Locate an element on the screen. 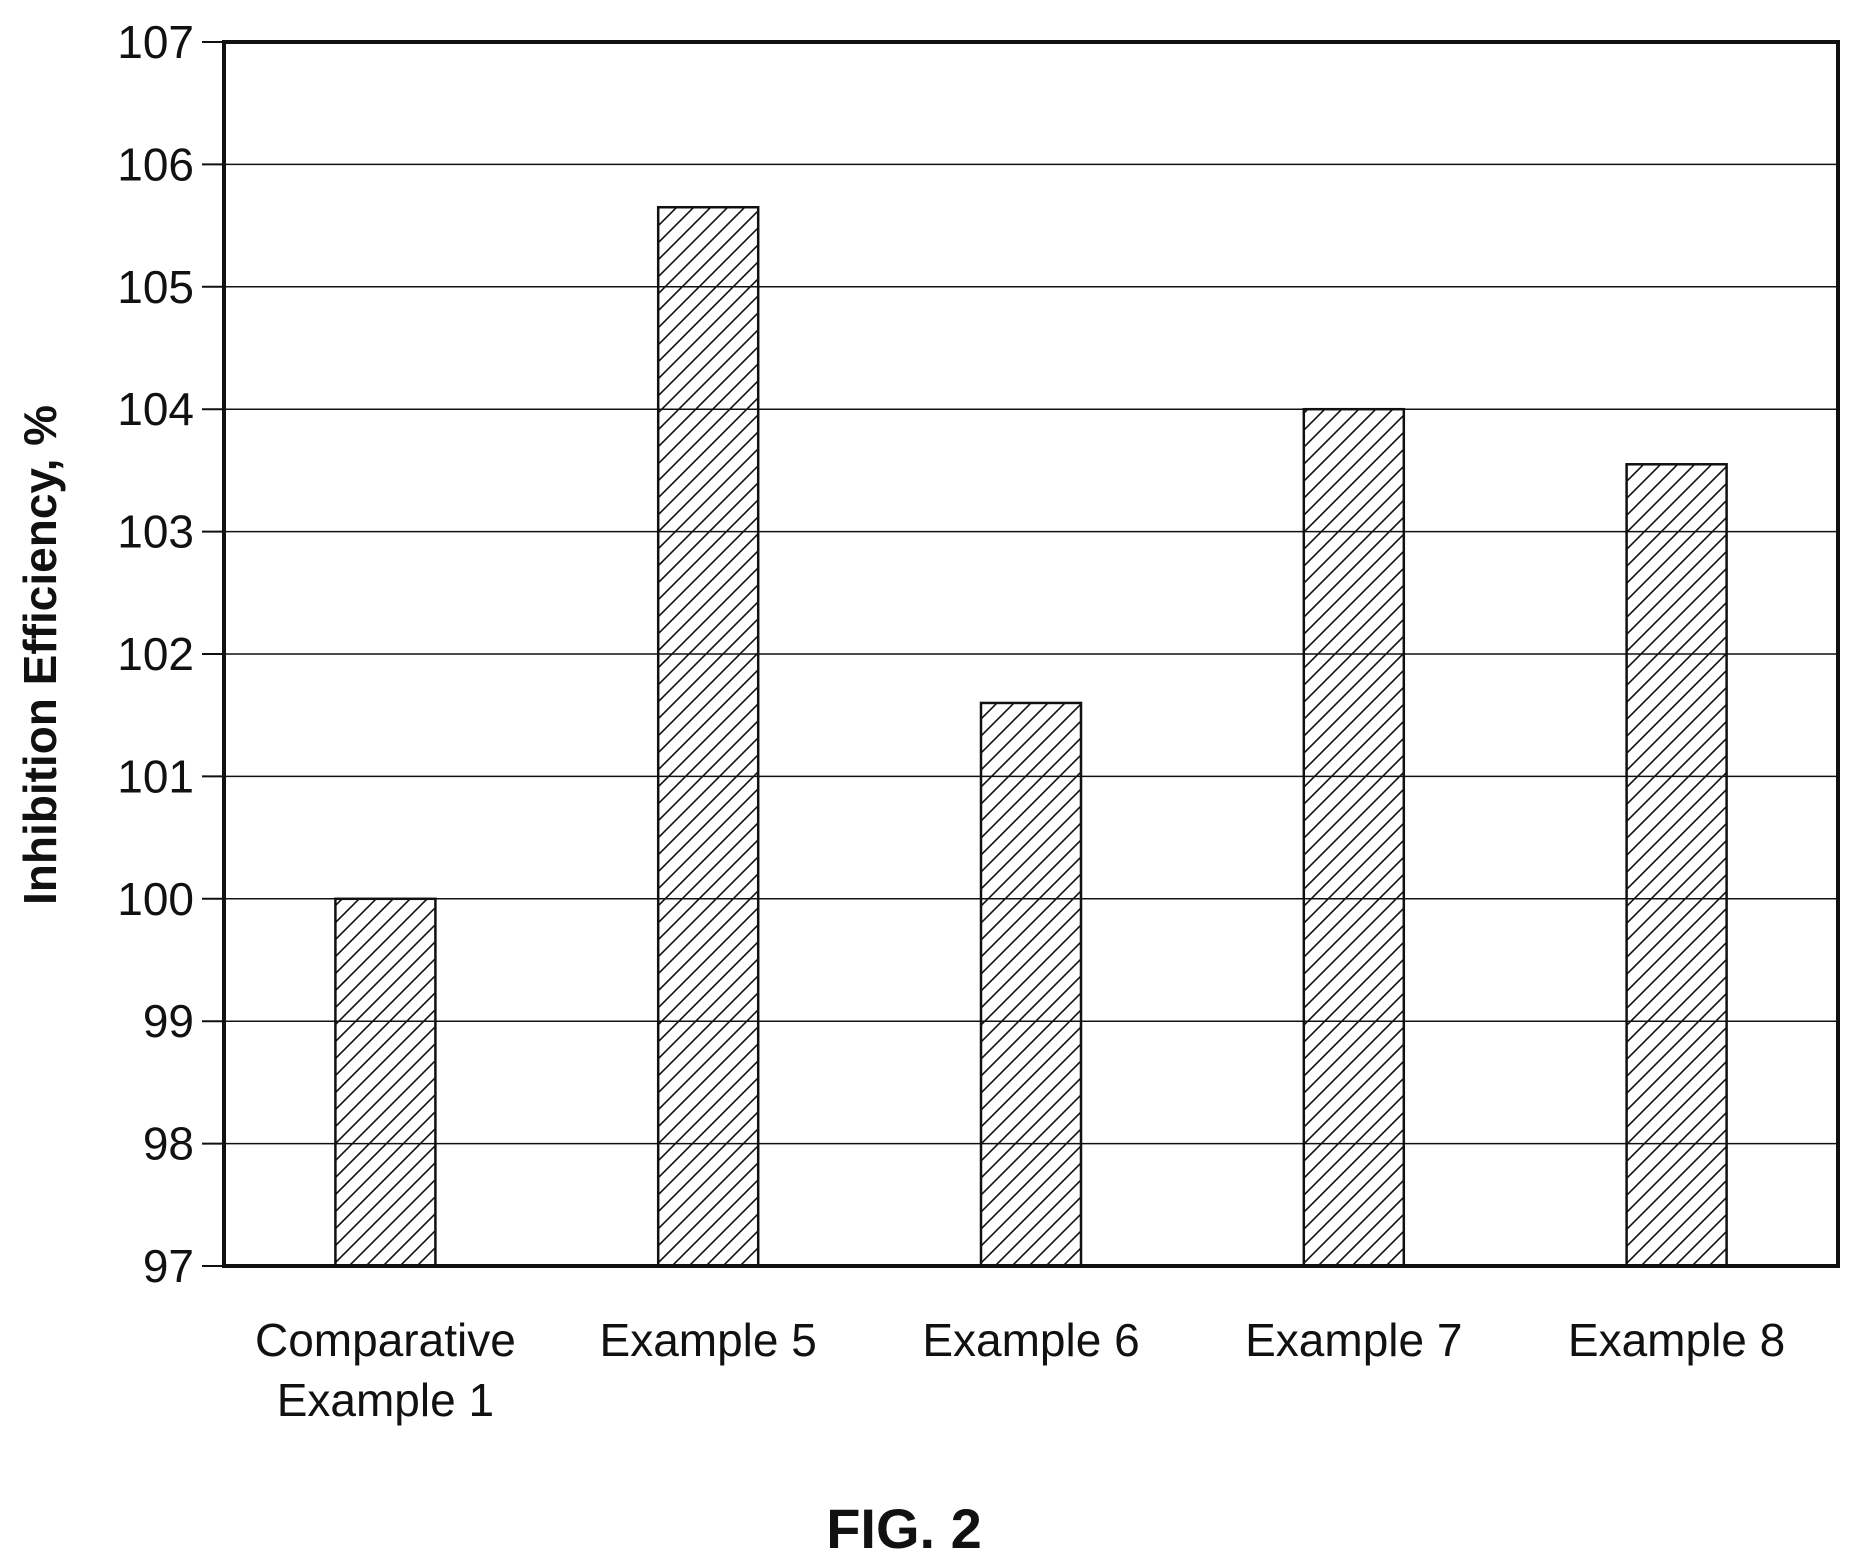  category-label: Comparative is located at coordinates (385, 1340).